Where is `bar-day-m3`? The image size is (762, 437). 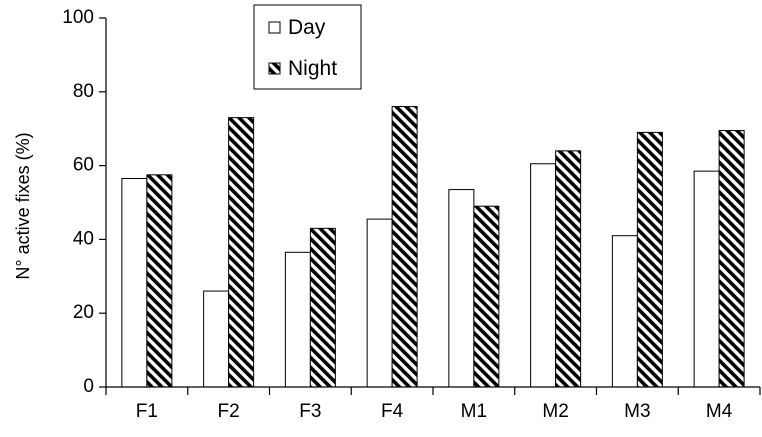
bar-day-m3 is located at coordinates (624, 311).